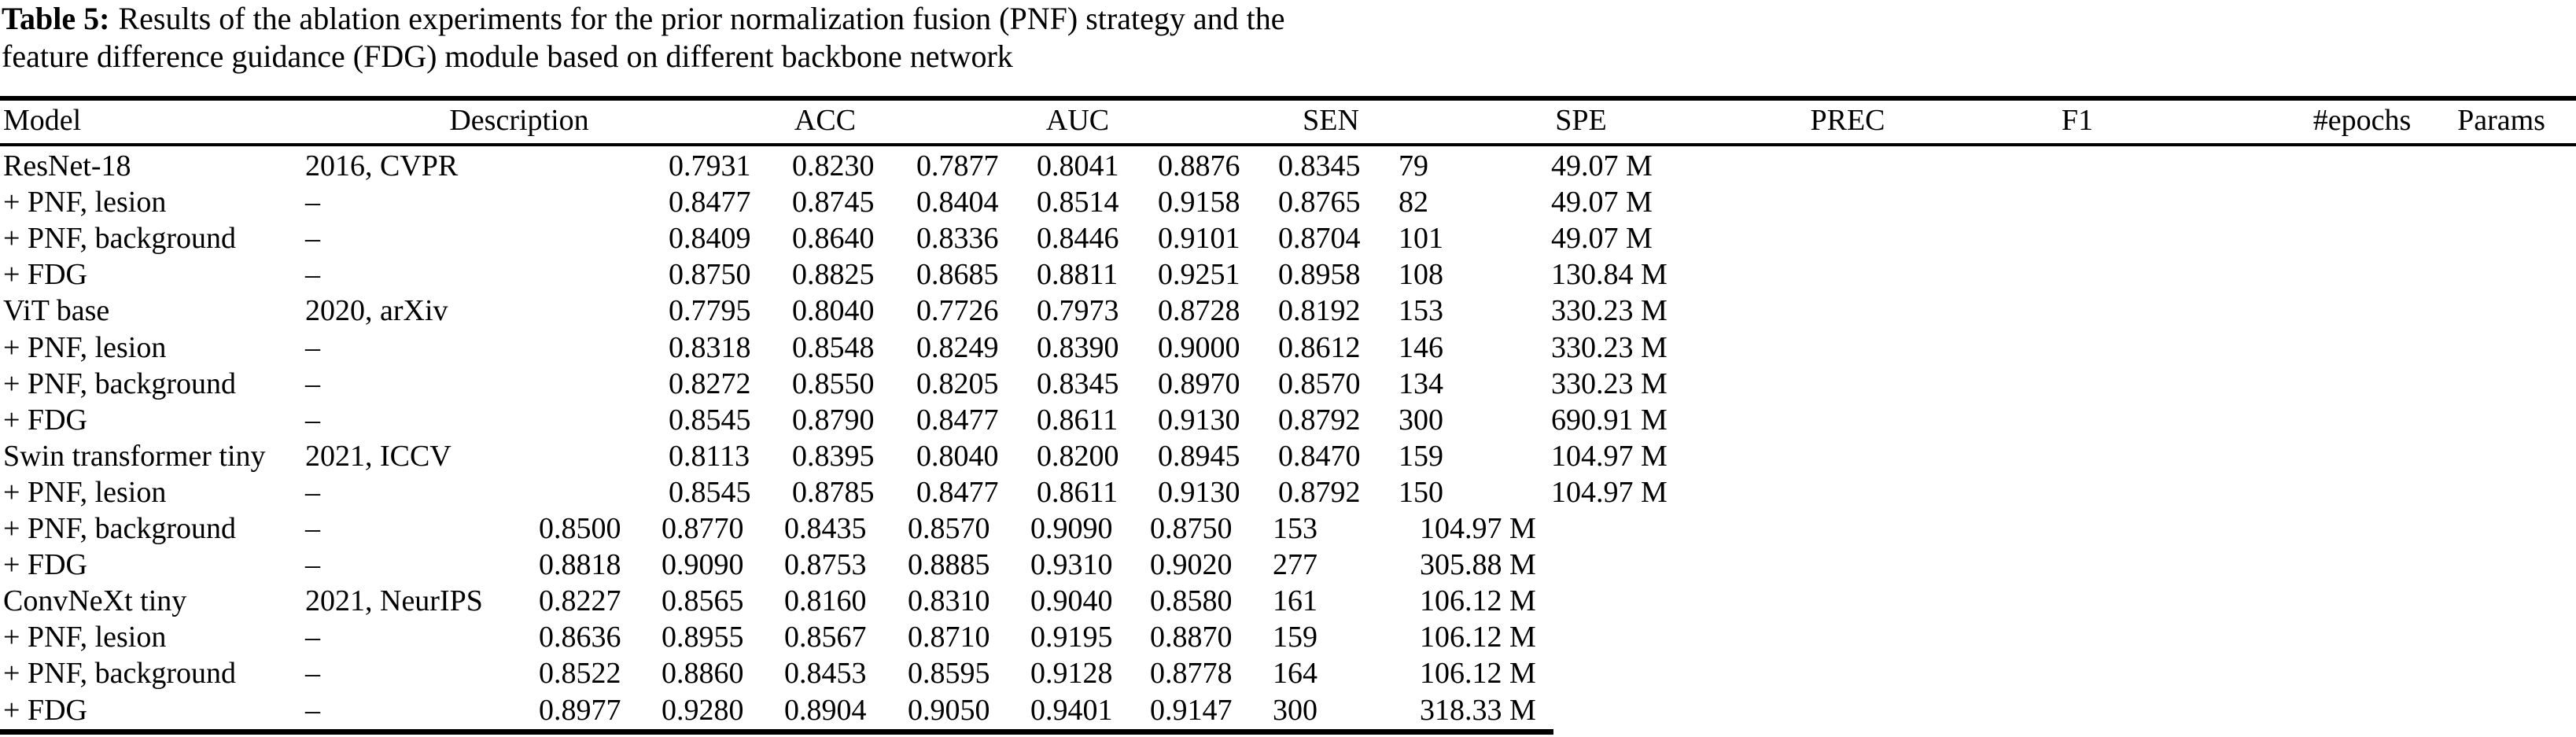  What do you see at coordinates (703, 637) in the screenshot?
I see `value-cell: 0.8955` at bounding box center [703, 637].